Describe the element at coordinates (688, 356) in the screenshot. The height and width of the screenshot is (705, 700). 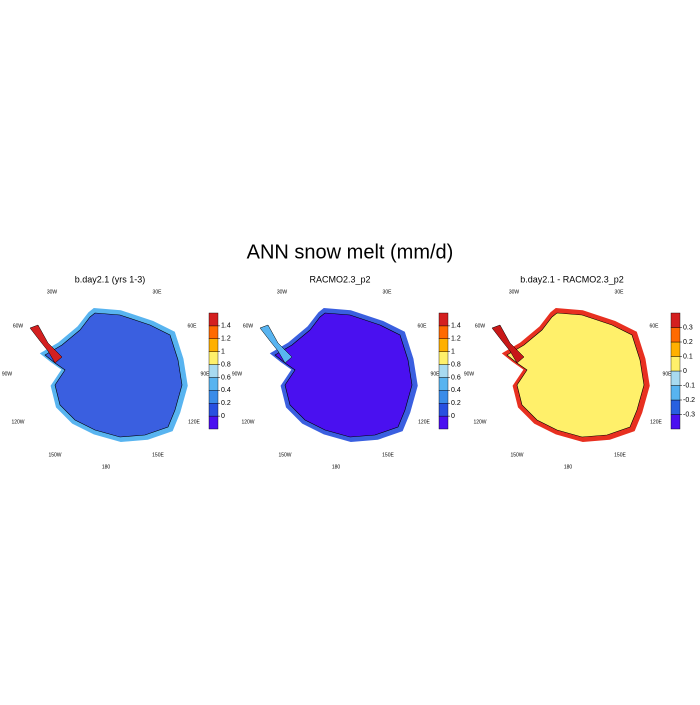
I see `colorbar-tick-label: 0.1` at that location.